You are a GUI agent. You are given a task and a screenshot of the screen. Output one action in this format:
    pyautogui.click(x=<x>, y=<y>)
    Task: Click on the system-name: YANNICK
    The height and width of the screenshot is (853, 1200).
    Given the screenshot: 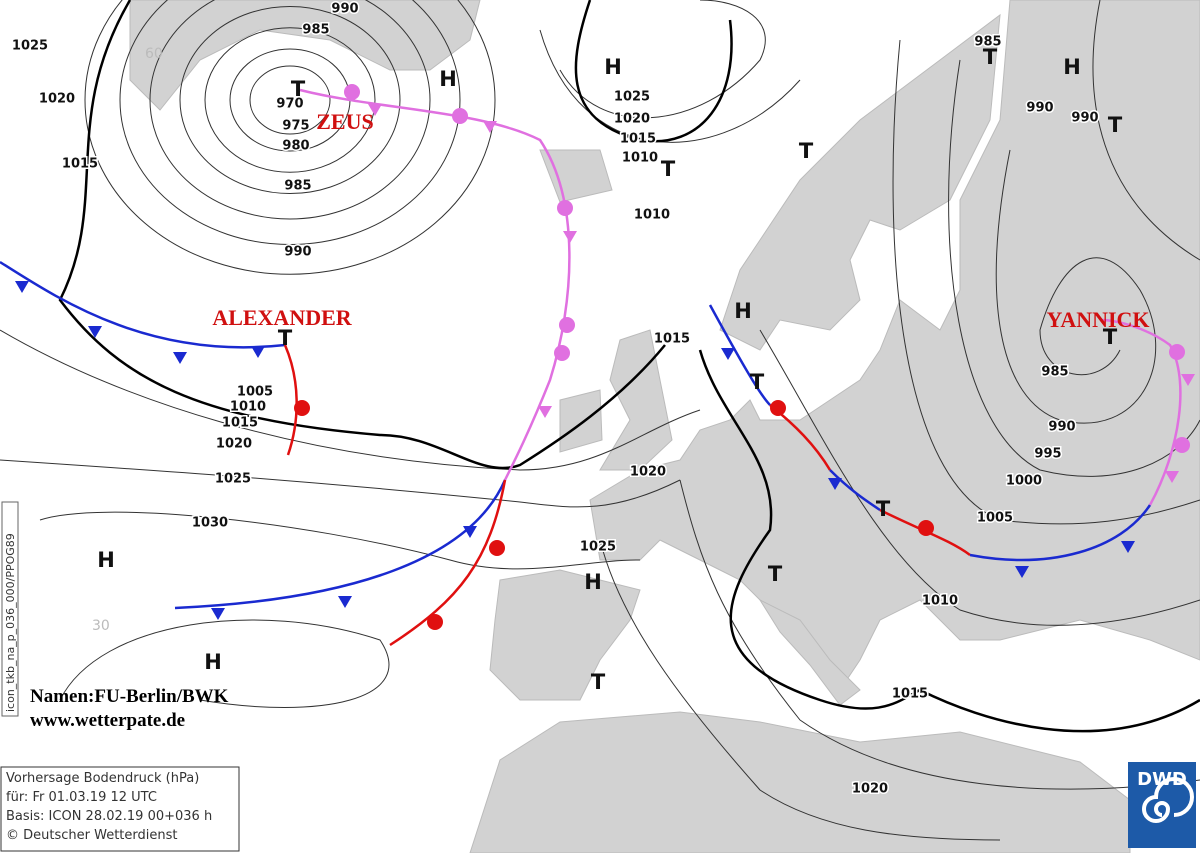 What is the action you would take?
    pyautogui.click(x=1097, y=319)
    